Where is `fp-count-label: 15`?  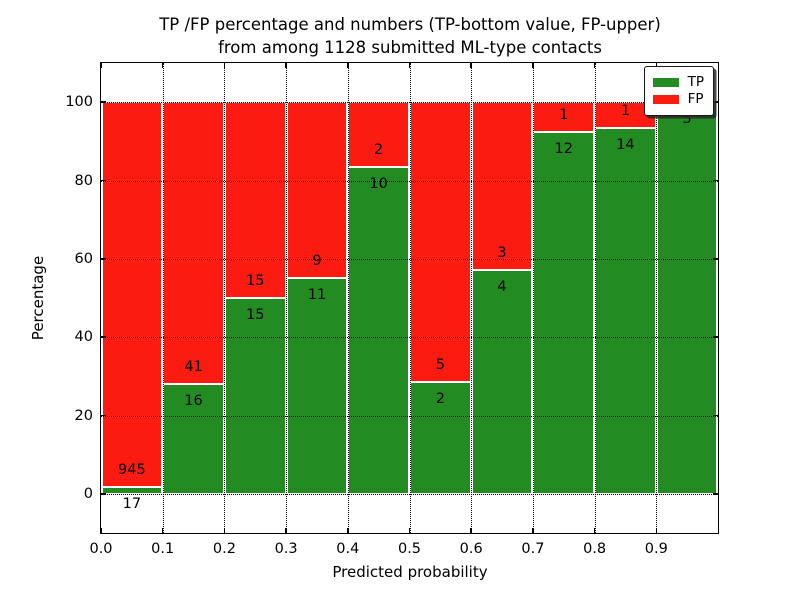
fp-count-label: 15 is located at coordinates (255, 281).